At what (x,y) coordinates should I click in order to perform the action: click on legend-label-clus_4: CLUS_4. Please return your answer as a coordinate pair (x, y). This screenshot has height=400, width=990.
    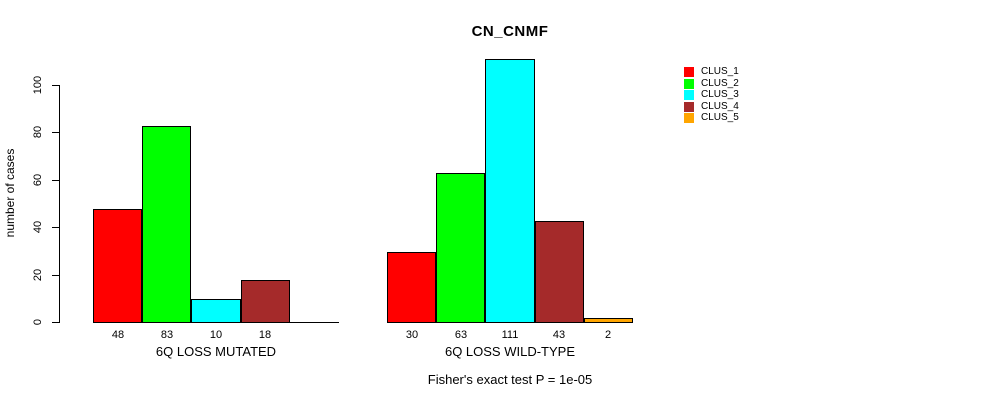
    Looking at the image, I should click on (720, 106).